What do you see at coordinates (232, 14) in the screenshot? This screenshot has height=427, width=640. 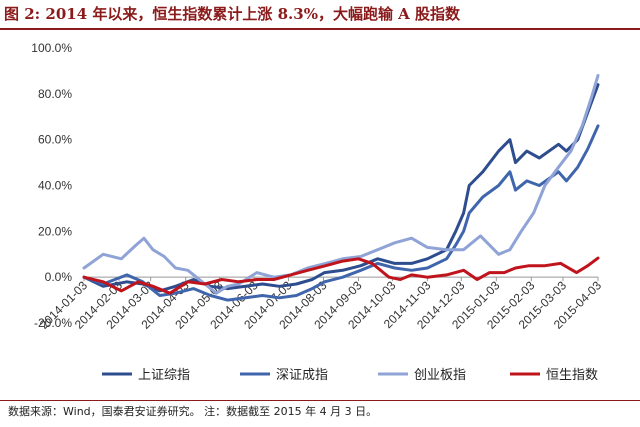 I see `figure-title: 图 2: 2014 年以来，恒生指数累计上涨 8.3%，大幅跑输 A 股指数` at bounding box center [232, 14].